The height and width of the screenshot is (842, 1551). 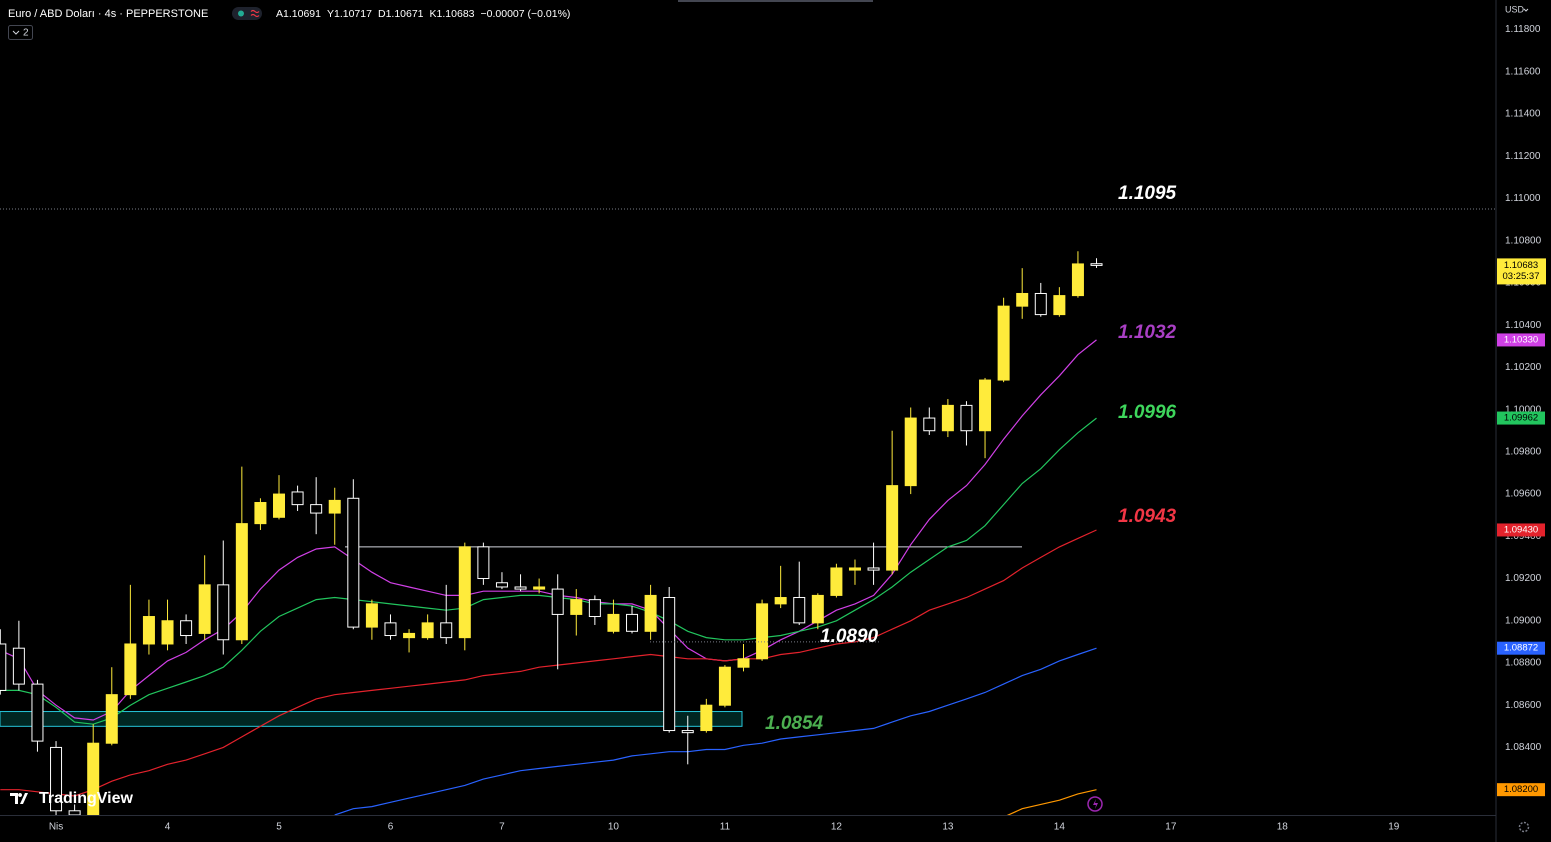 What do you see at coordinates (433, 14) in the screenshot?
I see `ohlc-letter: K` at bounding box center [433, 14].